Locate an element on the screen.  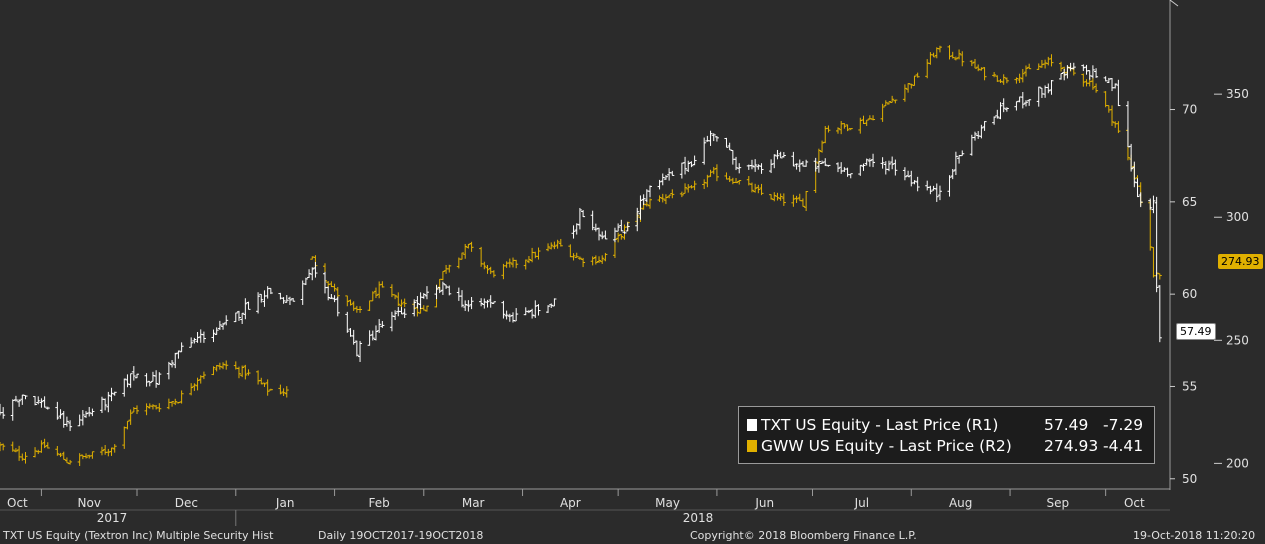
r2-tick-label: 350 is located at coordinates (1237, 94).